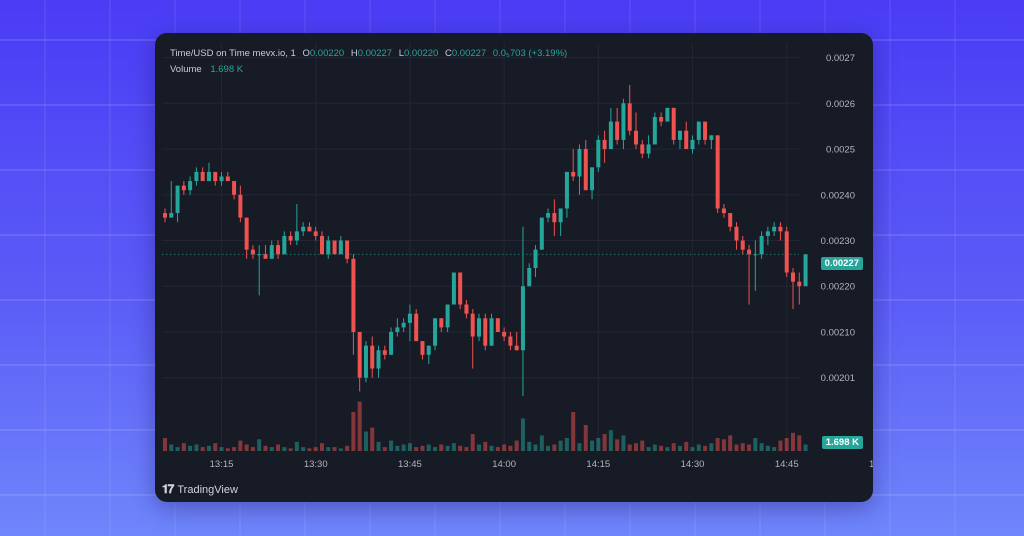 Image resolution: width=1024 pixels, height=536 pixels. I want to click on x-tick-label: 14:30, so click(693, 464).